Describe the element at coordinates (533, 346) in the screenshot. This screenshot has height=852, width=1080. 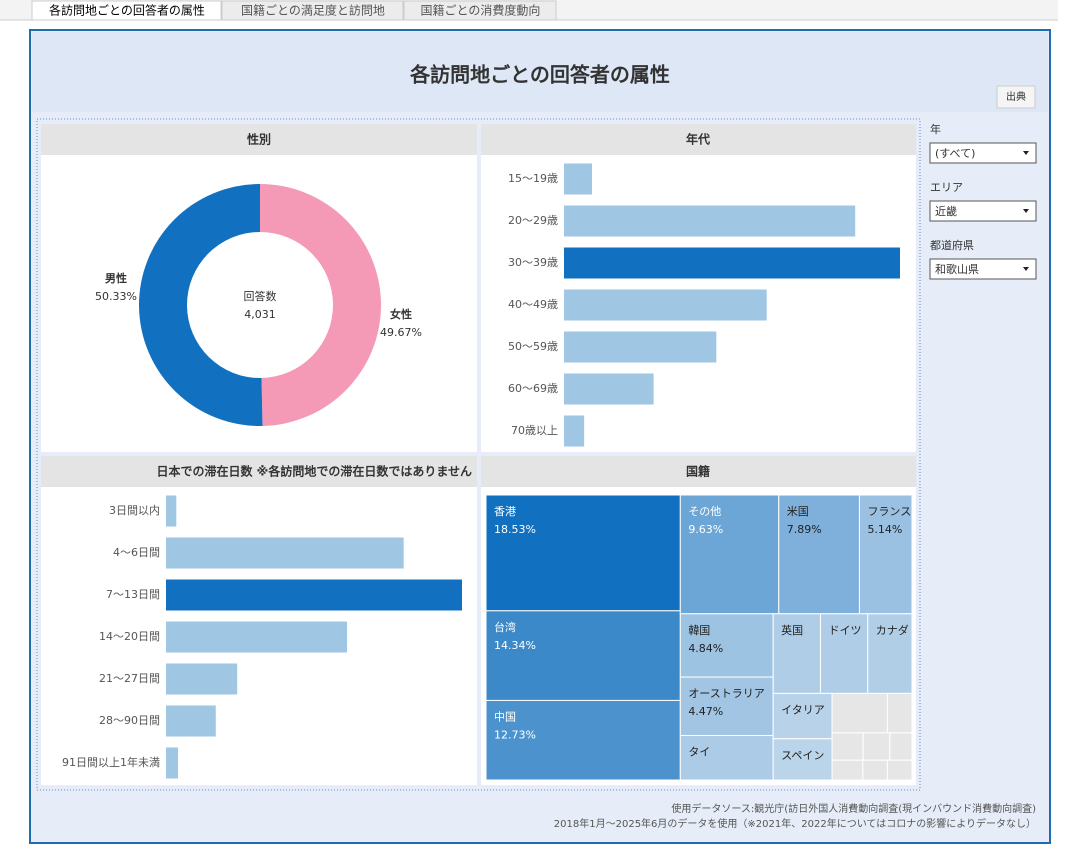
I see `y-tick-label: 50〜59歳` at that location.